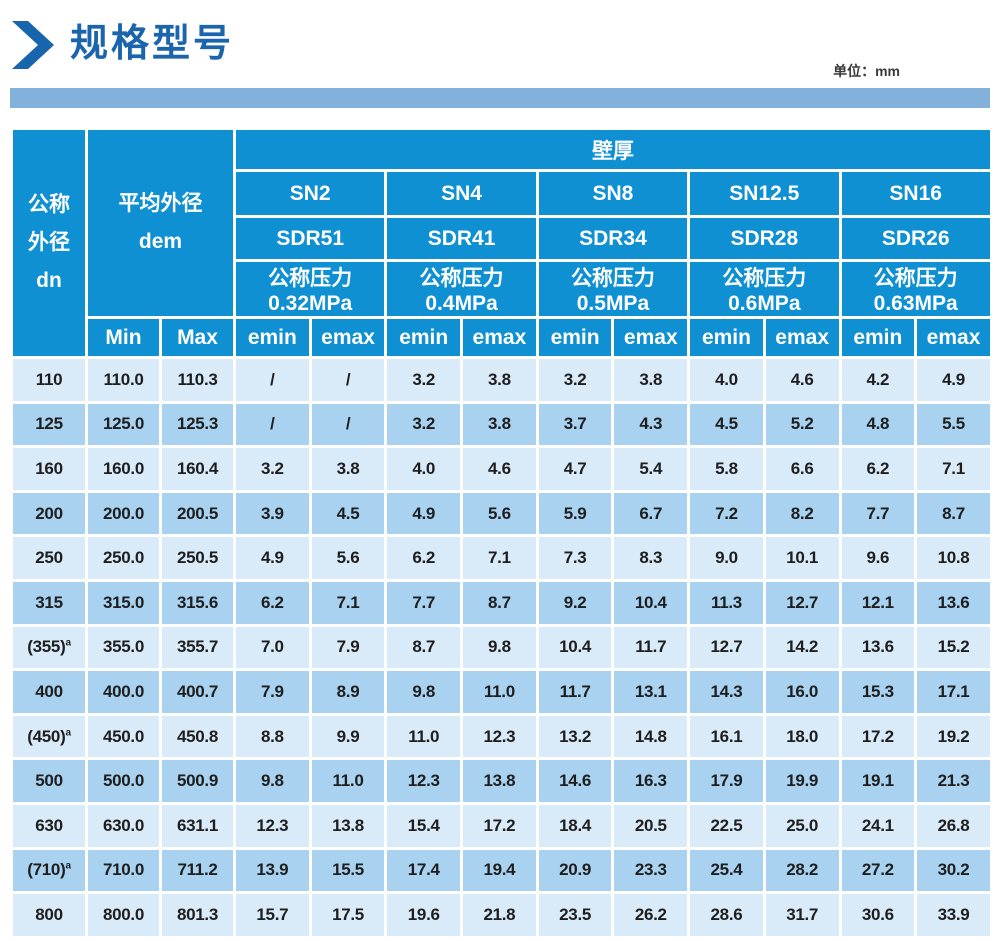 This screenshot has width=1000, height=941. Describe the element at coordinates (49, 424) in the screenshot. I see `cell-dn: 125` at that location.